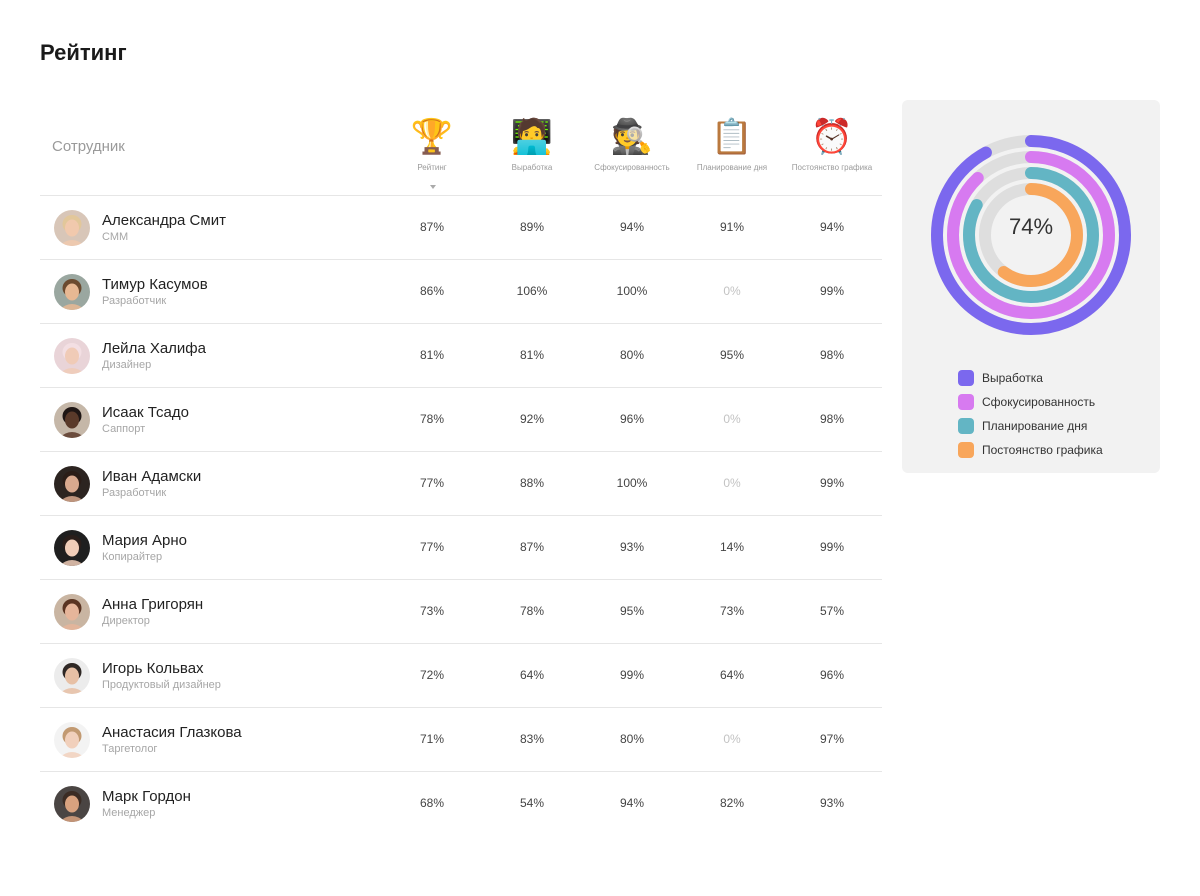 This screenshot has height=896, width=1200. Describe the element at coordinates (461, 292) in the screenshot. I see `table-row: Тимур Касумов Разработчик 86% 106% 100% 0% 99%` at that location.